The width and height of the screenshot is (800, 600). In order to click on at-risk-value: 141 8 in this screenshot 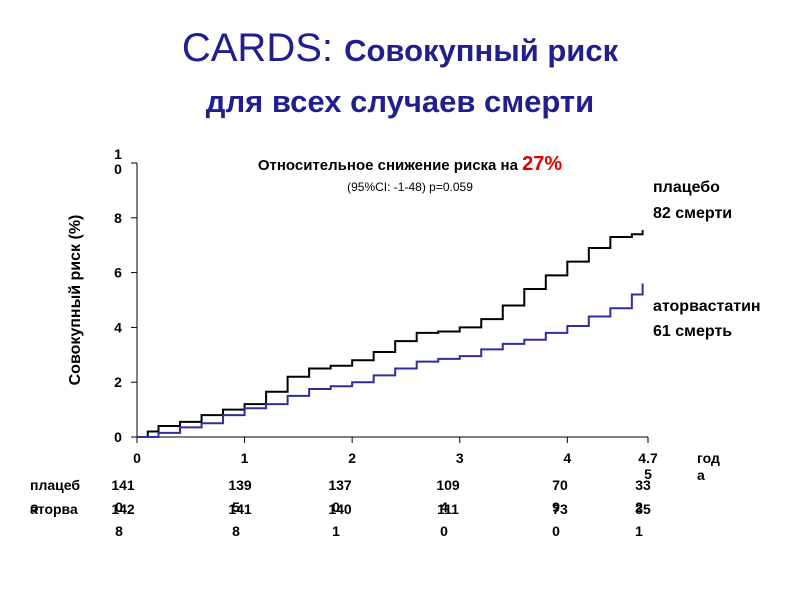, I will do `click(240, 520)`.